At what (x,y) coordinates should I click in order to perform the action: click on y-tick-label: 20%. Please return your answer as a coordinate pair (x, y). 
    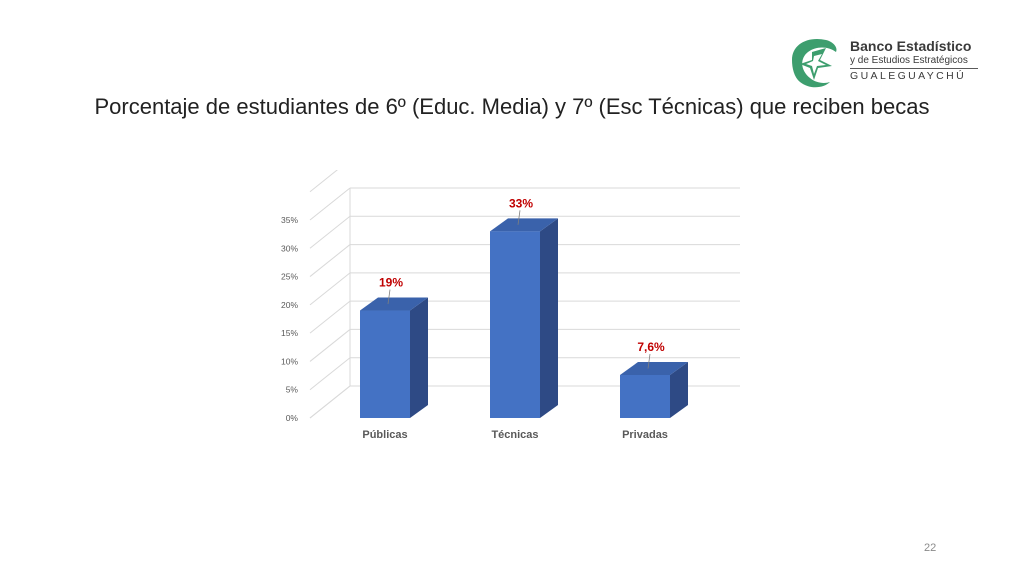
    Looking at the image, I should click on (289, 305).